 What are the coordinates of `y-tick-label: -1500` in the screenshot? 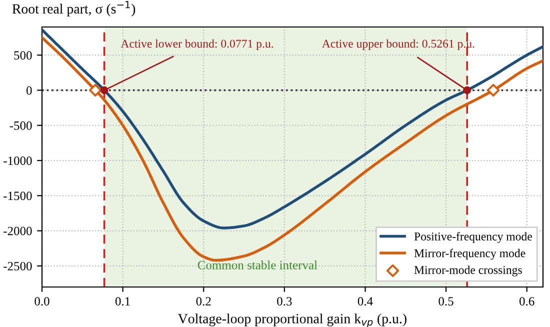 It's located at (18, 196).